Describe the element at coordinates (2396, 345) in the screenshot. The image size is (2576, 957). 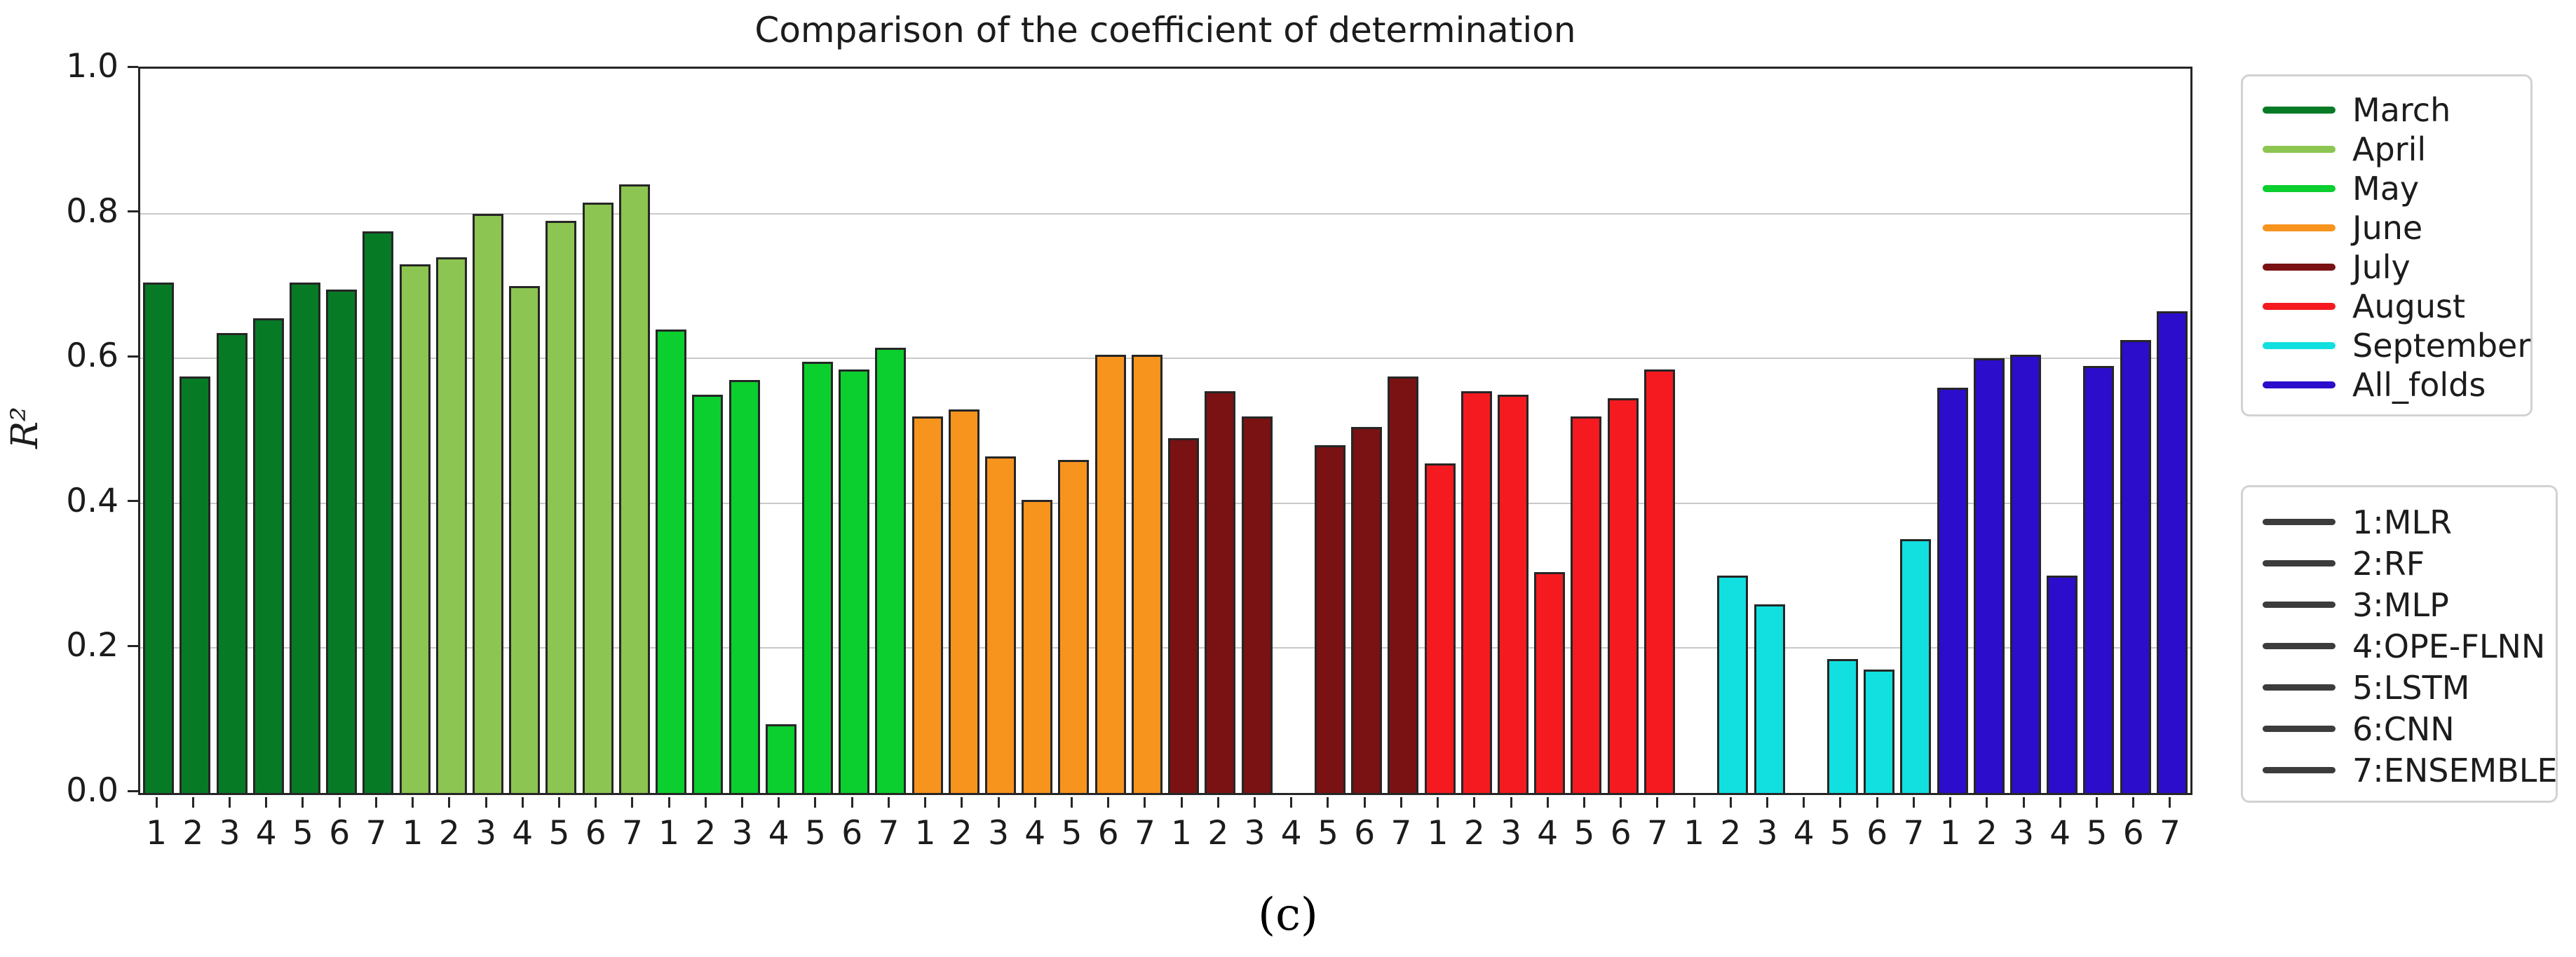
I see `legend-item-september: September` at that location.